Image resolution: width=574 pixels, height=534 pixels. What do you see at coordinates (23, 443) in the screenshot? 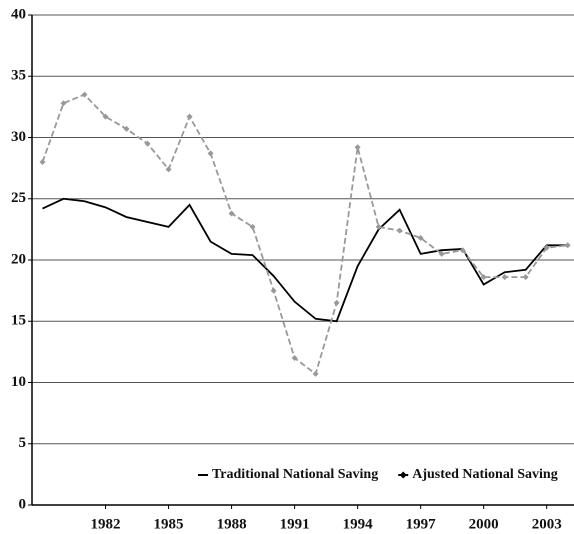
I see `y-tick-label: 5` at bounding box center [23, 443].